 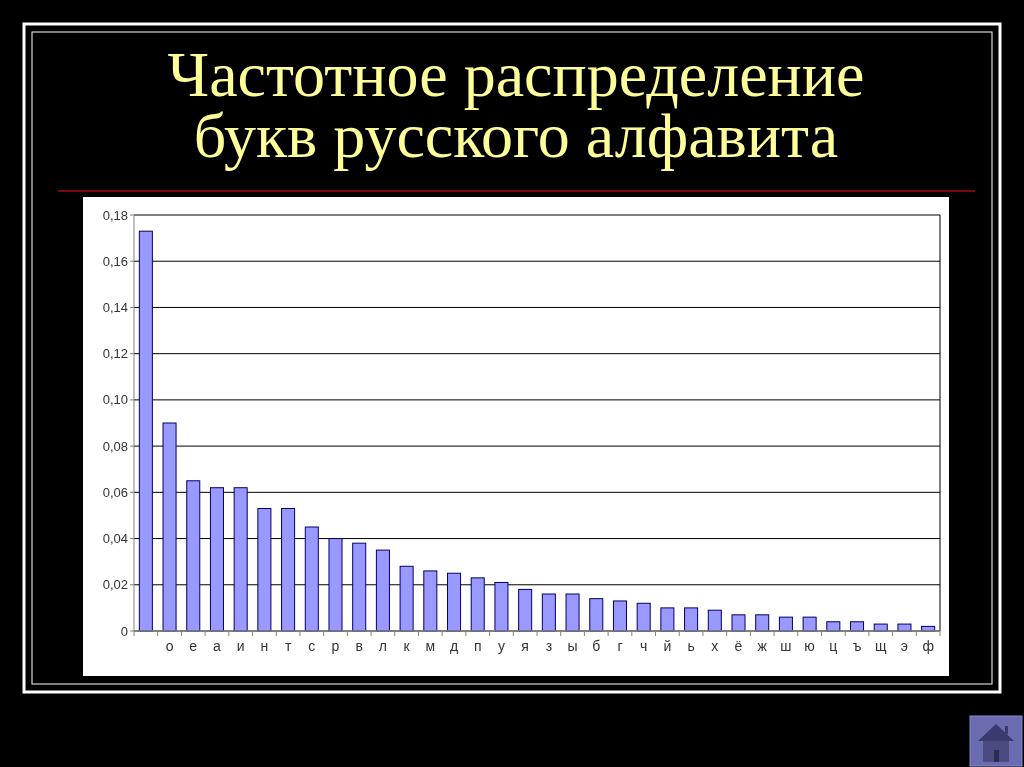 I want to click on x-tick-label: м, so click(x=430, y=646).